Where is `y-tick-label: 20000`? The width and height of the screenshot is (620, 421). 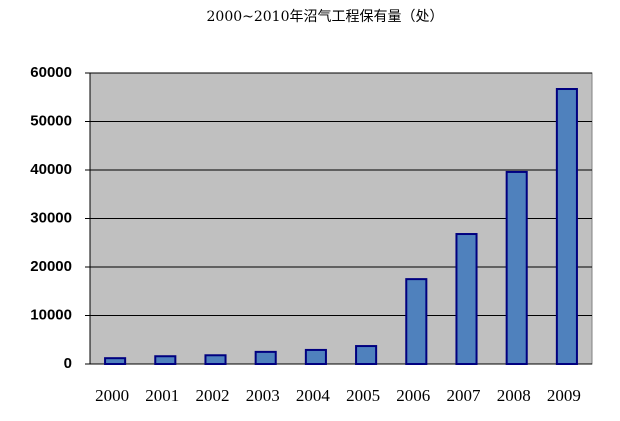
y-tick-label: 20000 is located at coordinates (51, 266).